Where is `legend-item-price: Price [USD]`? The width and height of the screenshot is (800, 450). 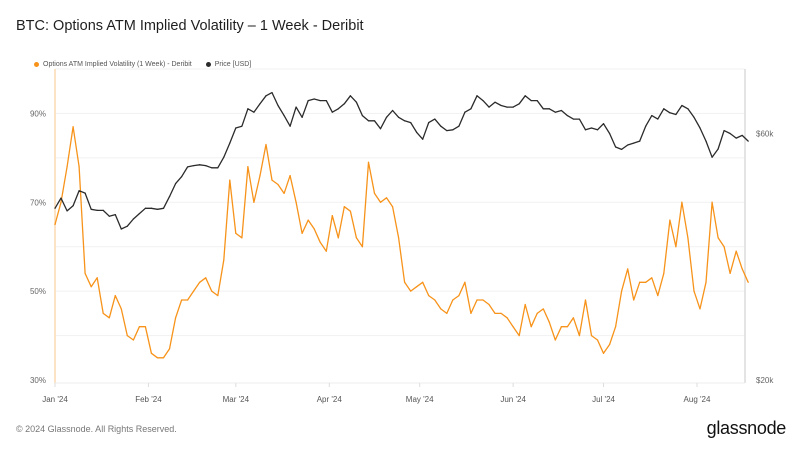 legend-item-price: Price [USD] is located at coordinates (228, 64).